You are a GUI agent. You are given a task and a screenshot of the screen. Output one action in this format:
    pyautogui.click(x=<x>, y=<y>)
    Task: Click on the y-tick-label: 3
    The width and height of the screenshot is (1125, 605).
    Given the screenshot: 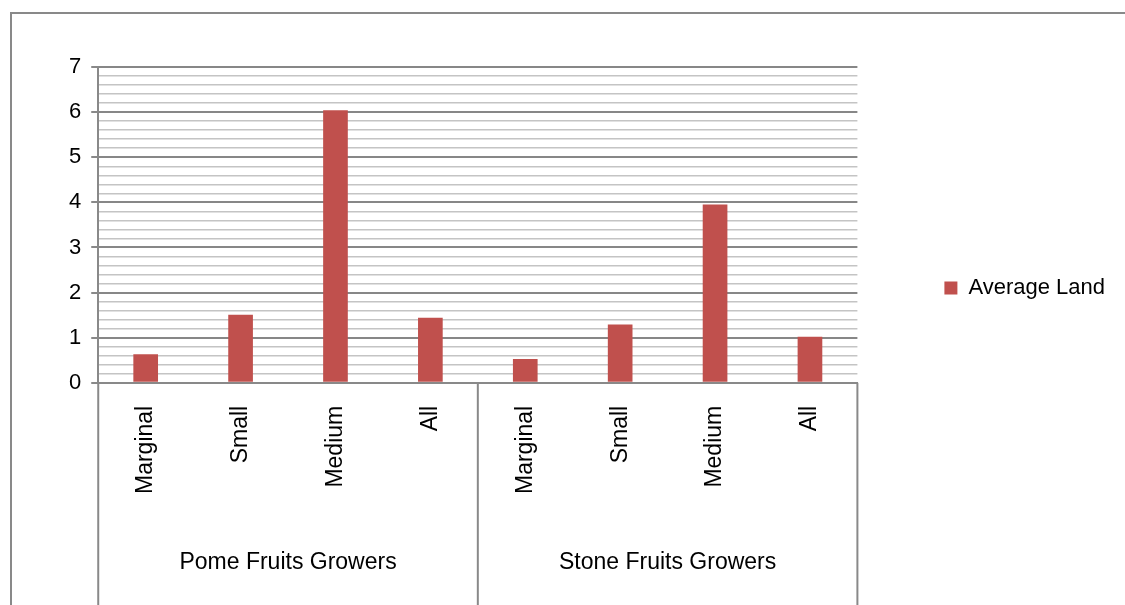 What is the action you would take?
    pyautogui.click(x=75, y=246)
    